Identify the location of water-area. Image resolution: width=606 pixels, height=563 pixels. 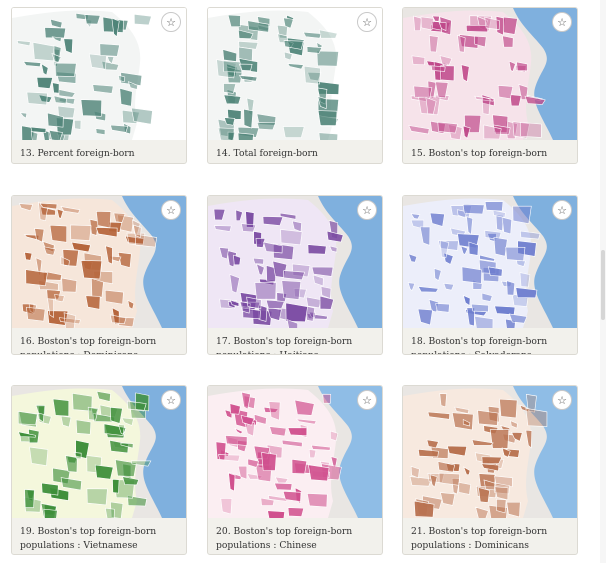
(154, 74).